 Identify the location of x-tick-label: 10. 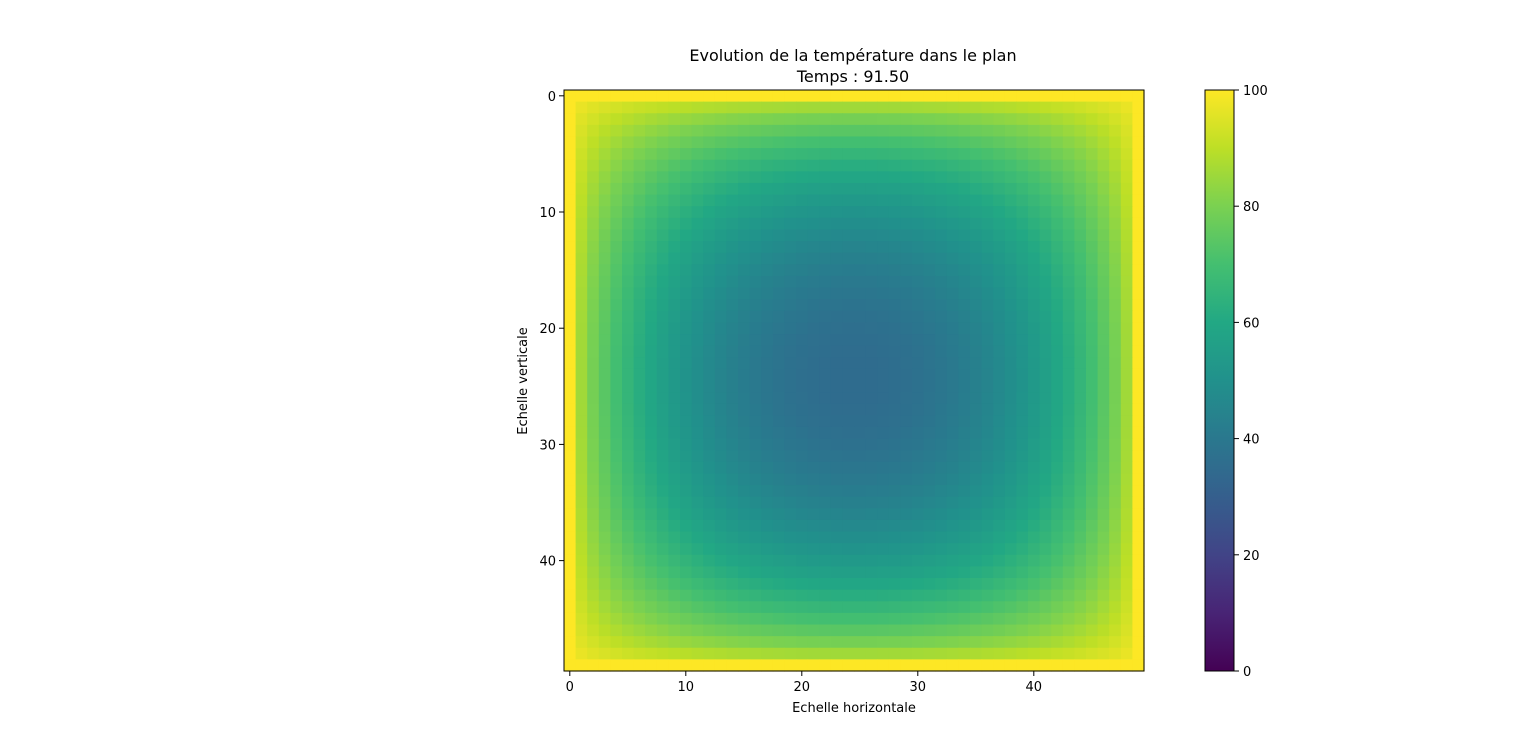
(686, 687).